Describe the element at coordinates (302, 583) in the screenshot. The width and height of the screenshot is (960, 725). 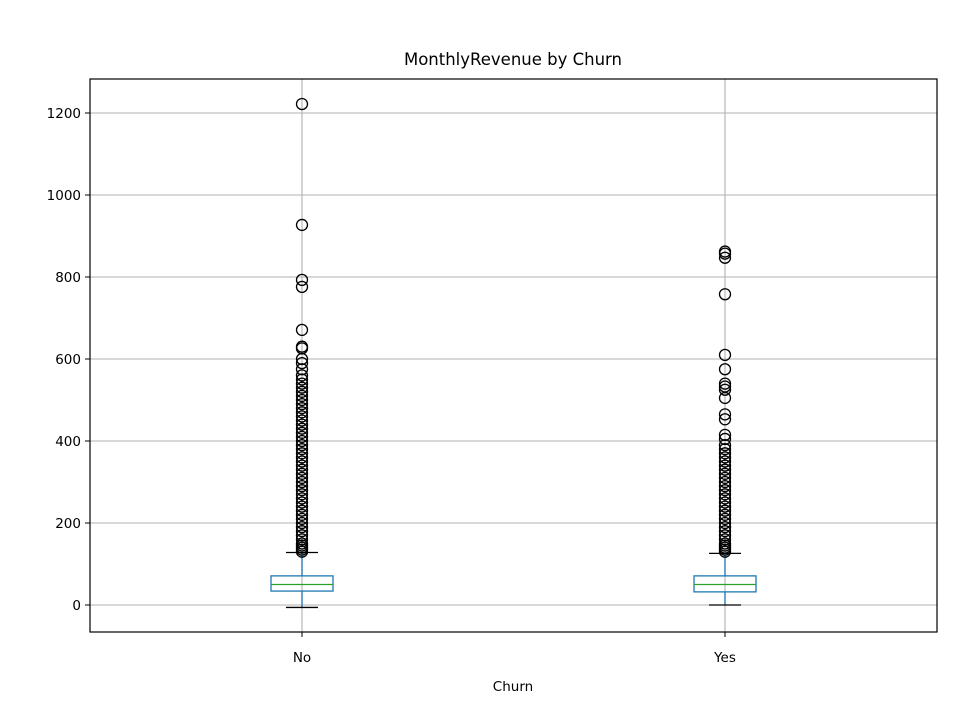
I see `iqr-box` at that location.